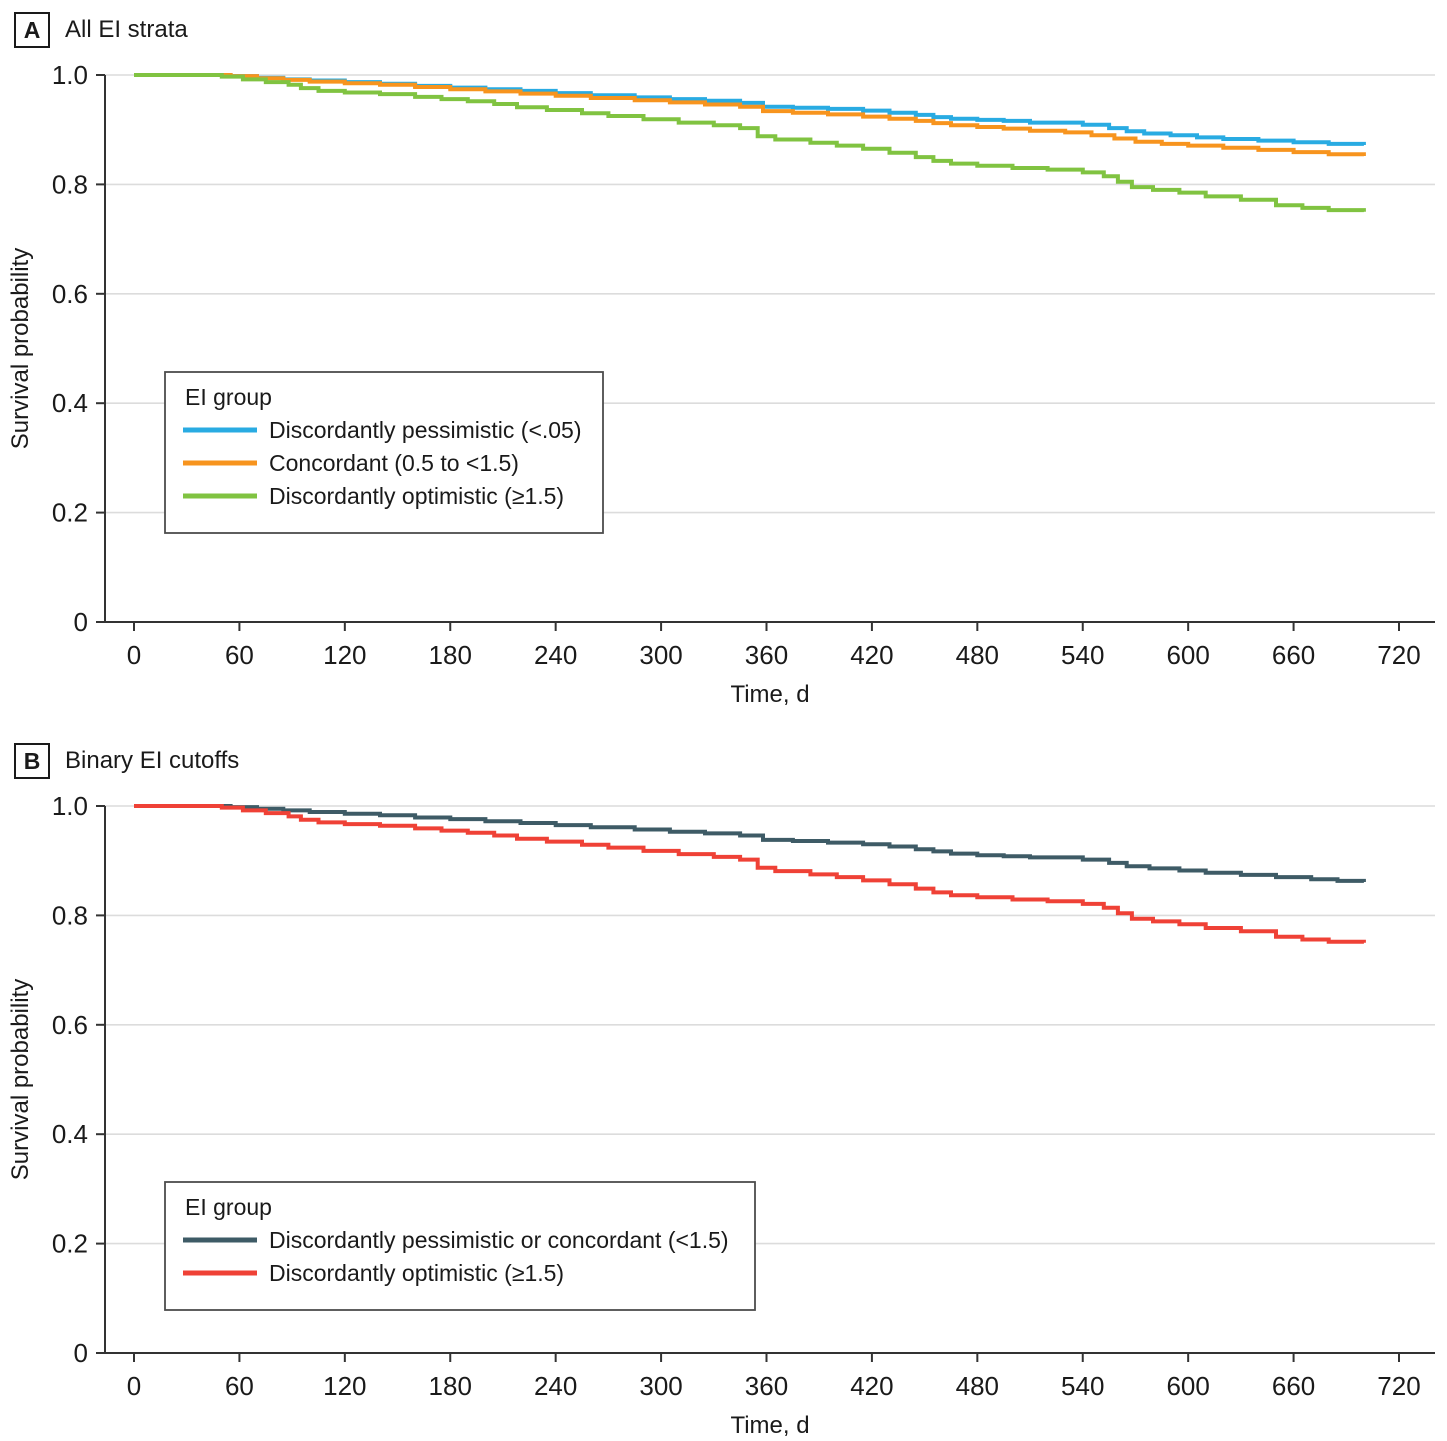 The height and width of the screenshot is (1441, 1447). I want to click on legend-label-discordantly-pessimistic-05: Discordantly pessimistic (<.05), so click(425, 430).